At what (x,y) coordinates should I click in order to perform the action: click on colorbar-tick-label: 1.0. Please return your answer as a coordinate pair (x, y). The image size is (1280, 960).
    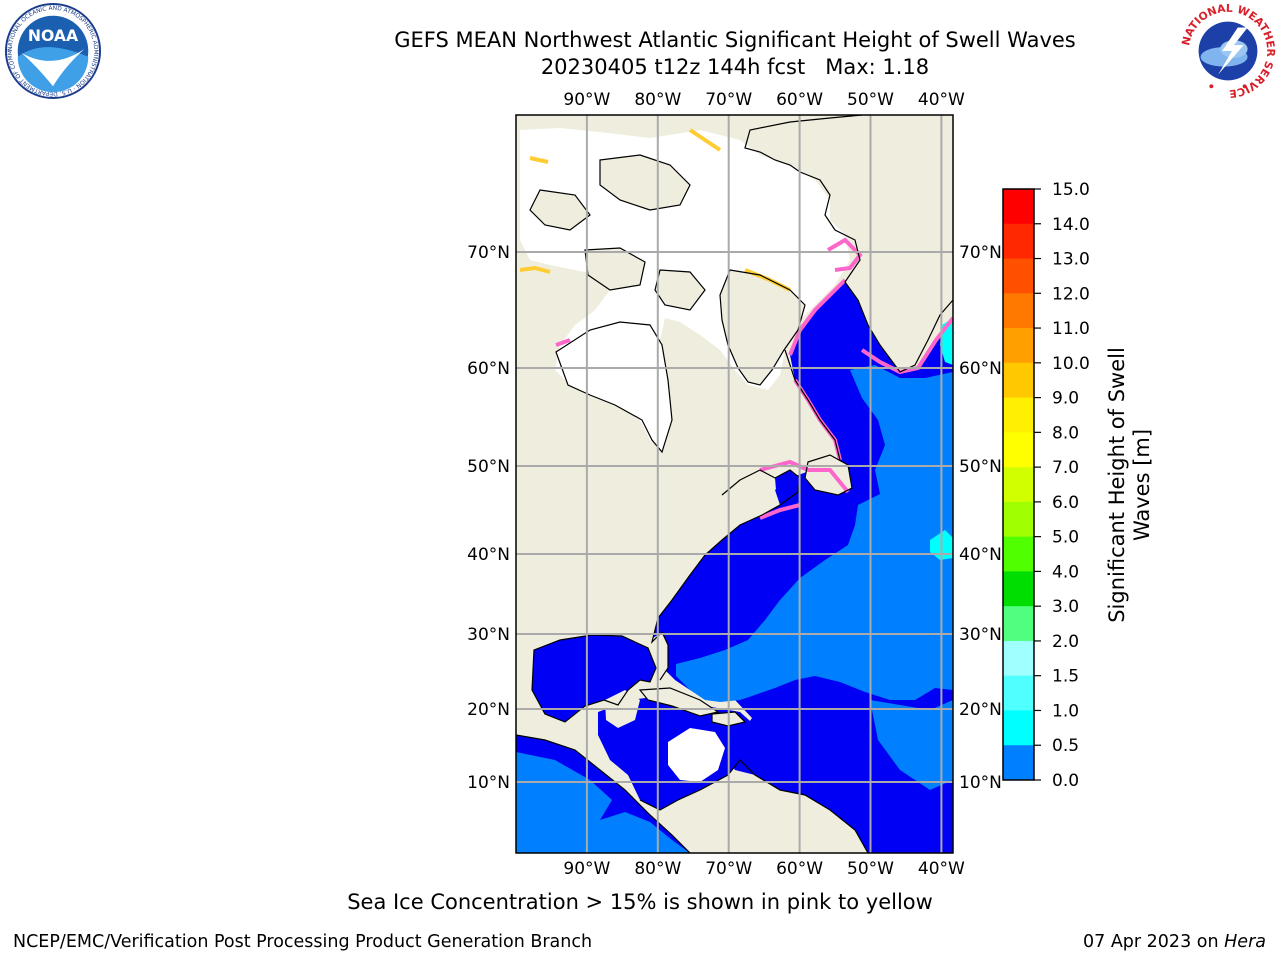
    Looking at the image, I should click on (1065, 711).